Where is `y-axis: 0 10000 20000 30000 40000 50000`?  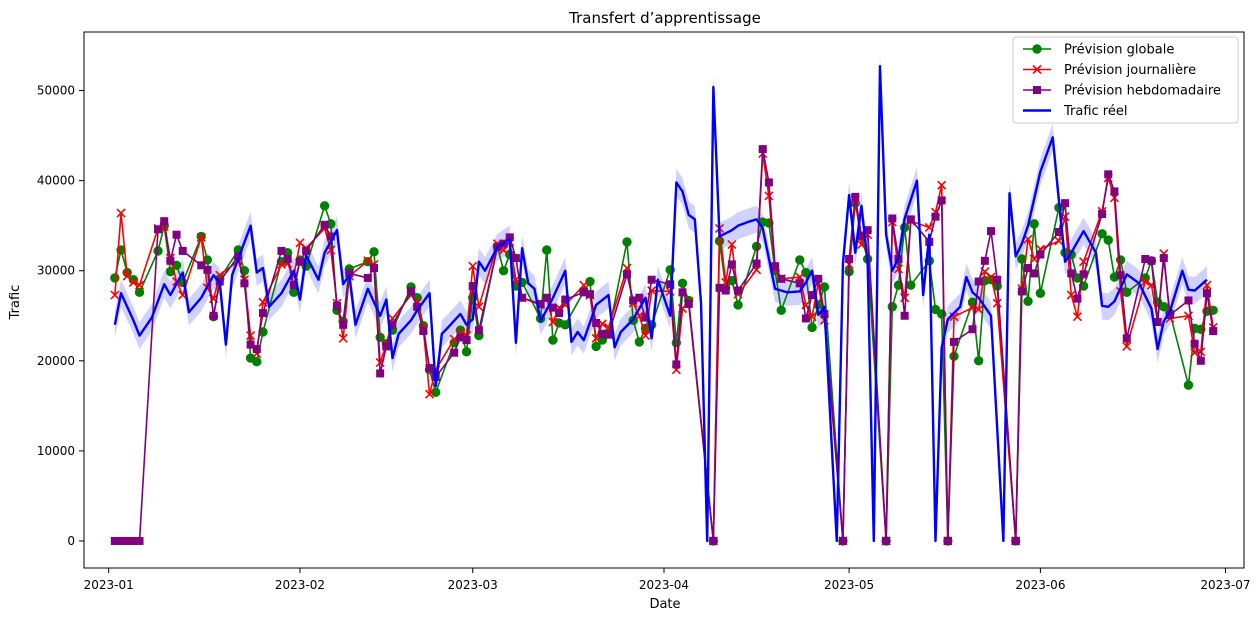 y-axis: 0 10000 20000 30000 40000 50000 is located at coordinates (60, 316).